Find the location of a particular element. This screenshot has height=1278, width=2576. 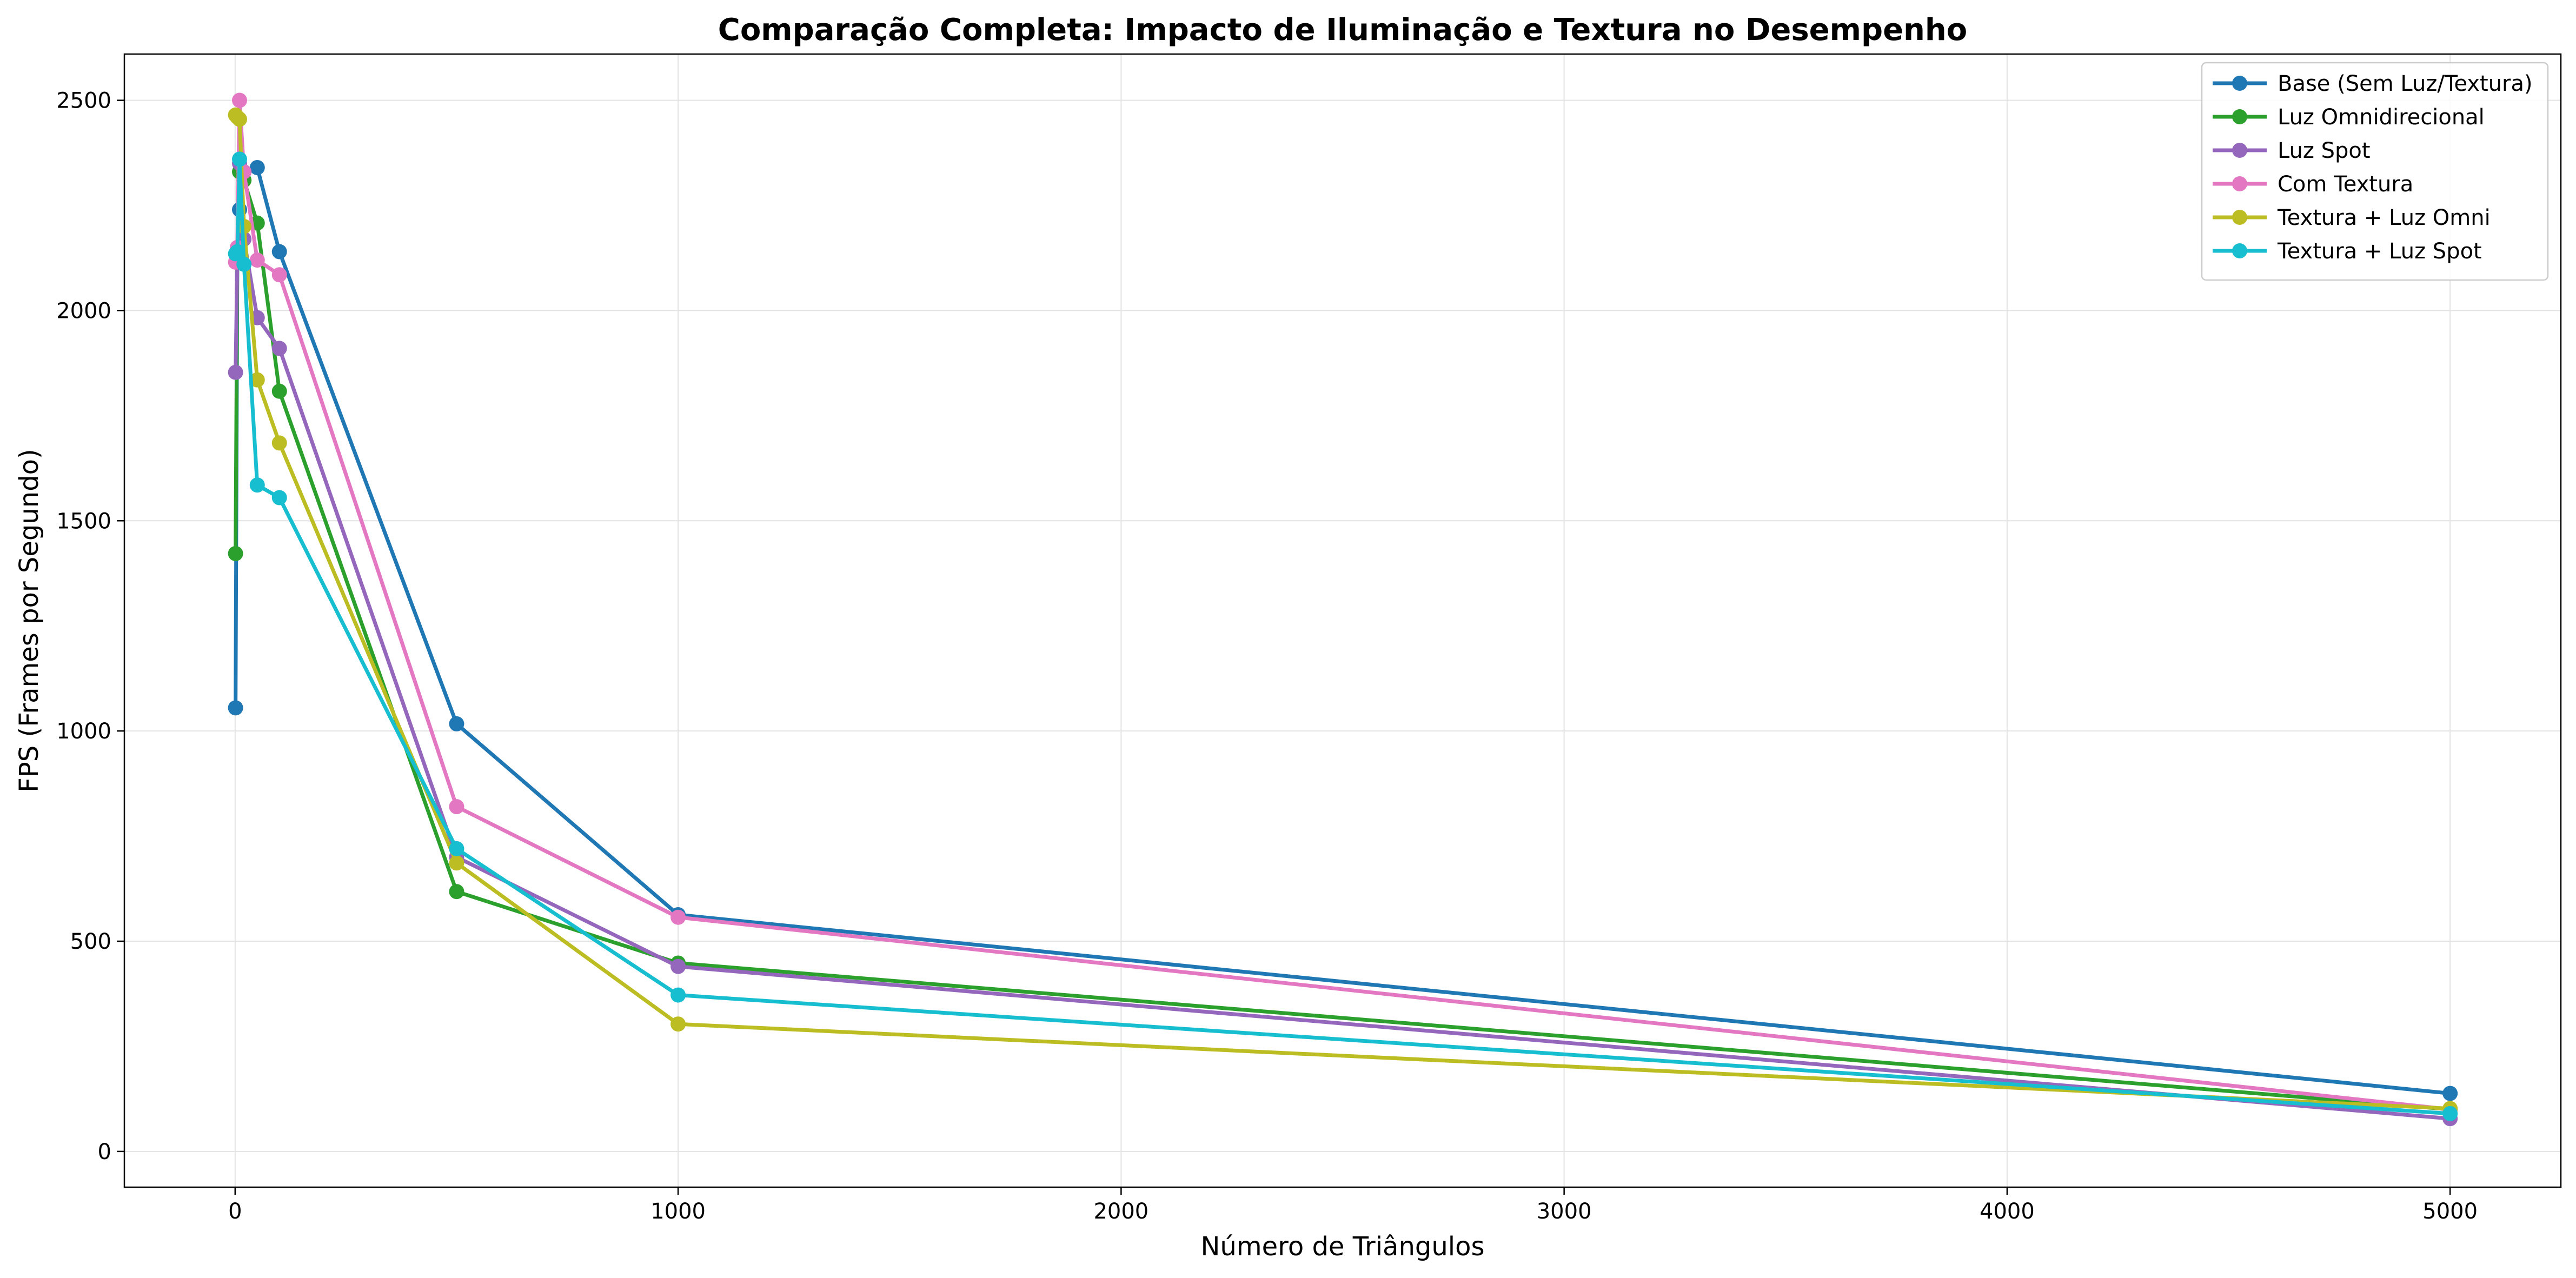

legend-item: Textura + Luz Spot is located at coordinates (2347, 251).